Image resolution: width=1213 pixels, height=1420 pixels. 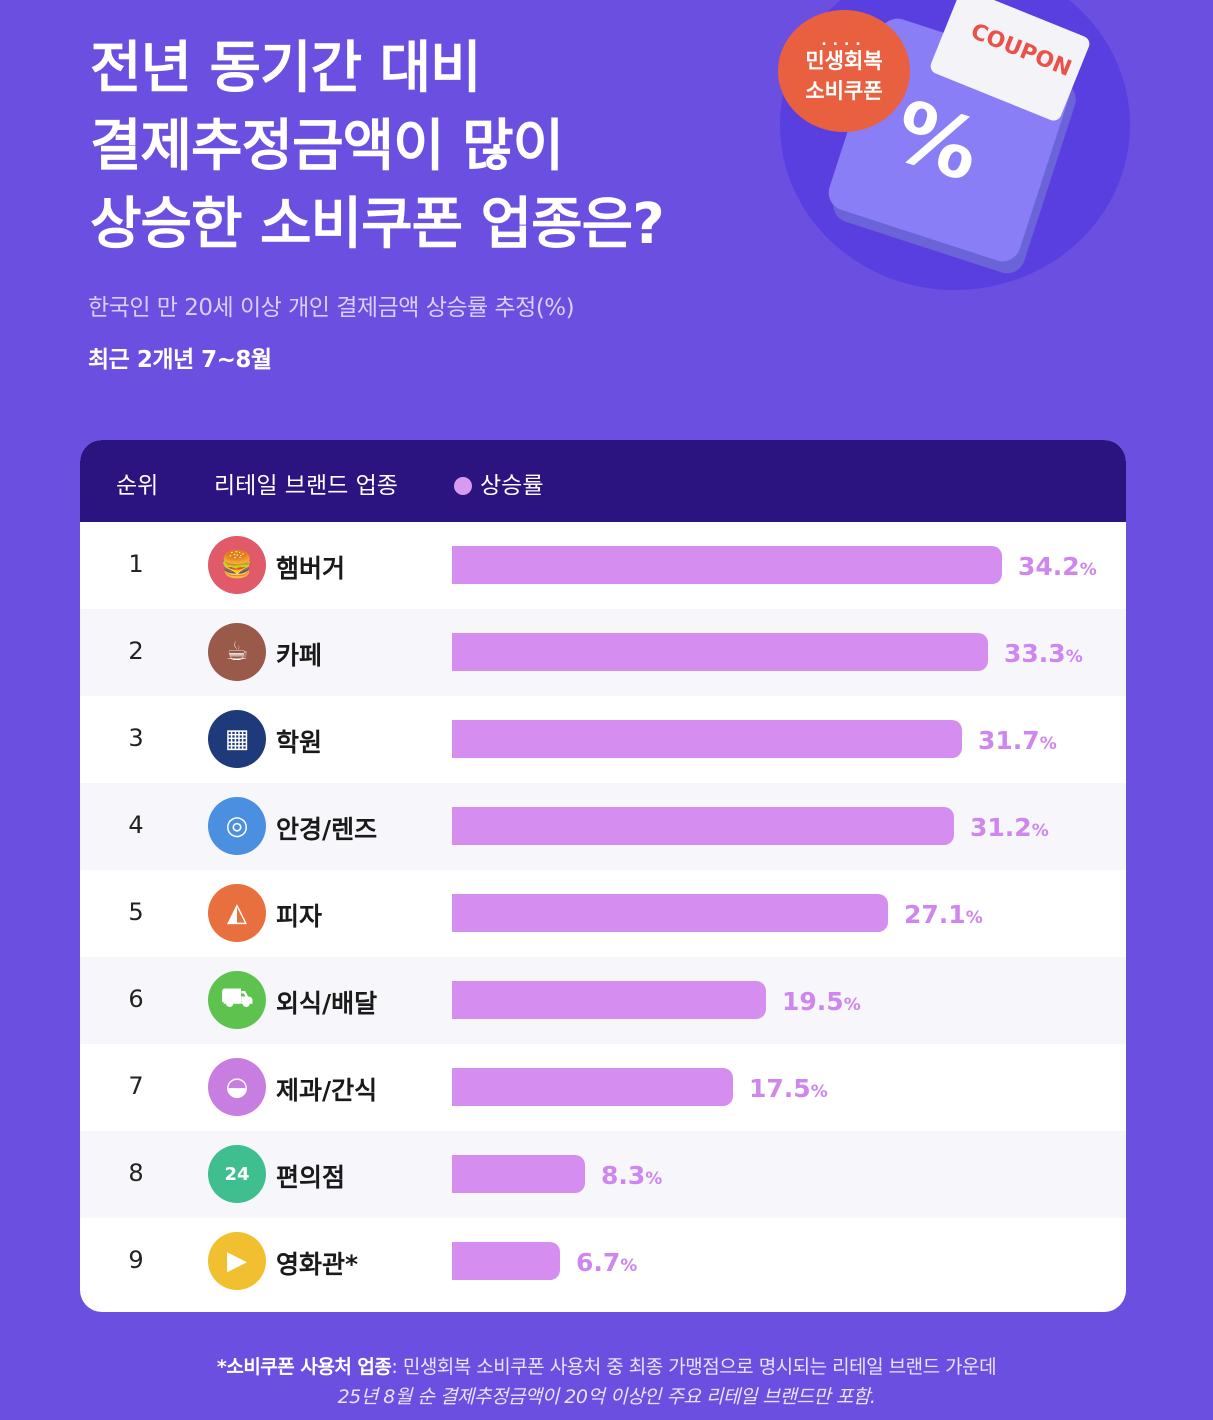 I want to click on value-number: 19.5, so click(x=813, y=1001).